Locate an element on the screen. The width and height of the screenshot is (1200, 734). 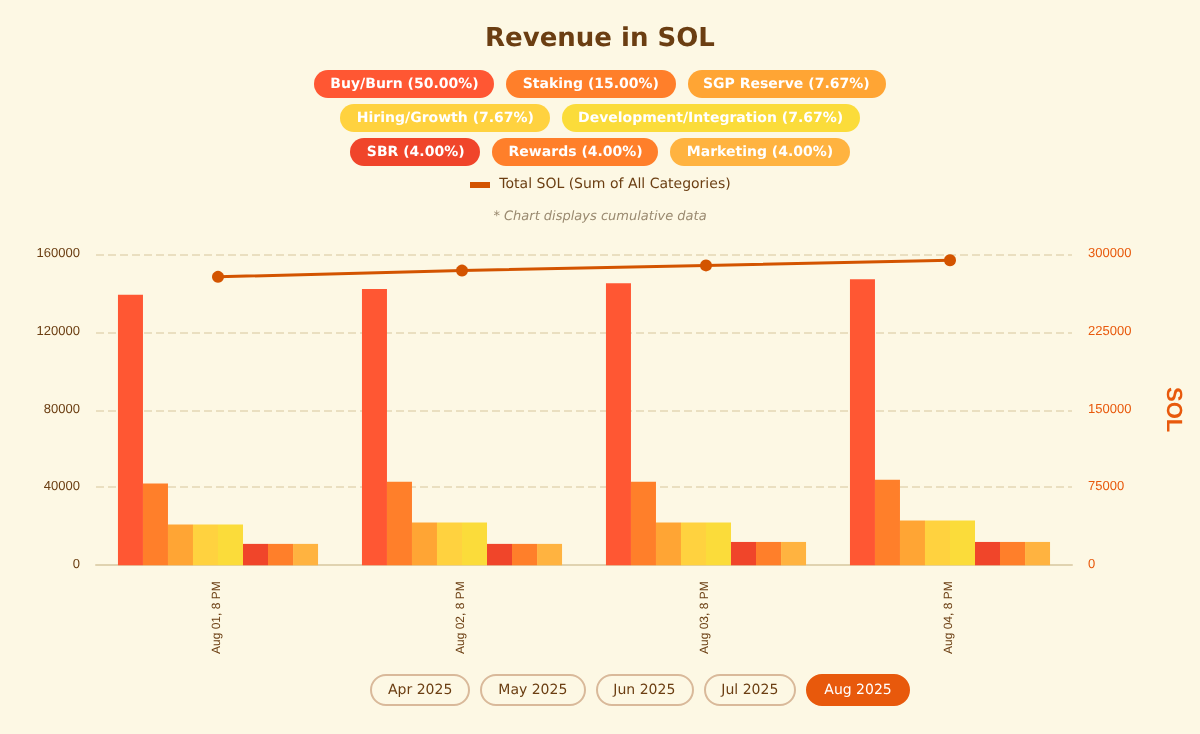
chart-title: Revenue in SOL is located at coordinates (600, 39).